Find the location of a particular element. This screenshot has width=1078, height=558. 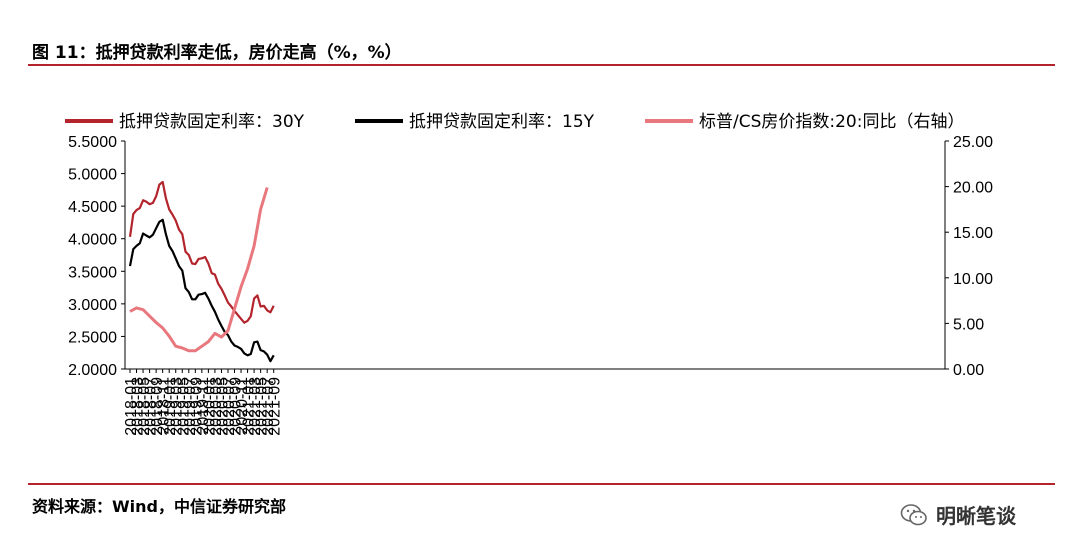

brand-name: 明晰笔谈 is located at coordinates (976, 516).